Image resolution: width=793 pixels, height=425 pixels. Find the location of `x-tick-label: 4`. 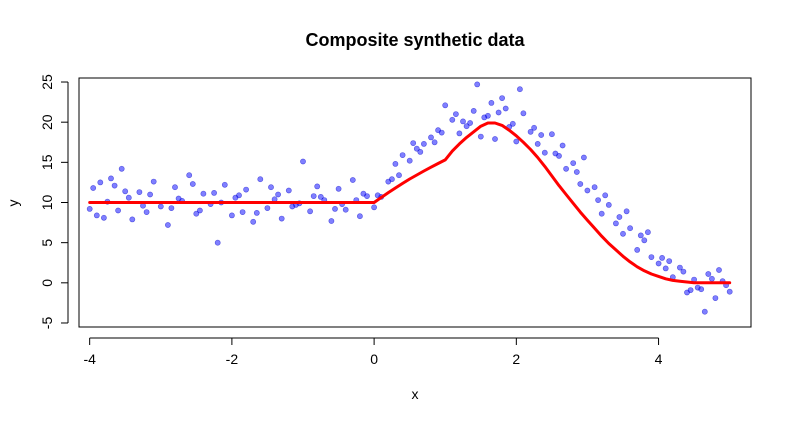

x-tick-label: 4 is located at coordinates (659, 359).